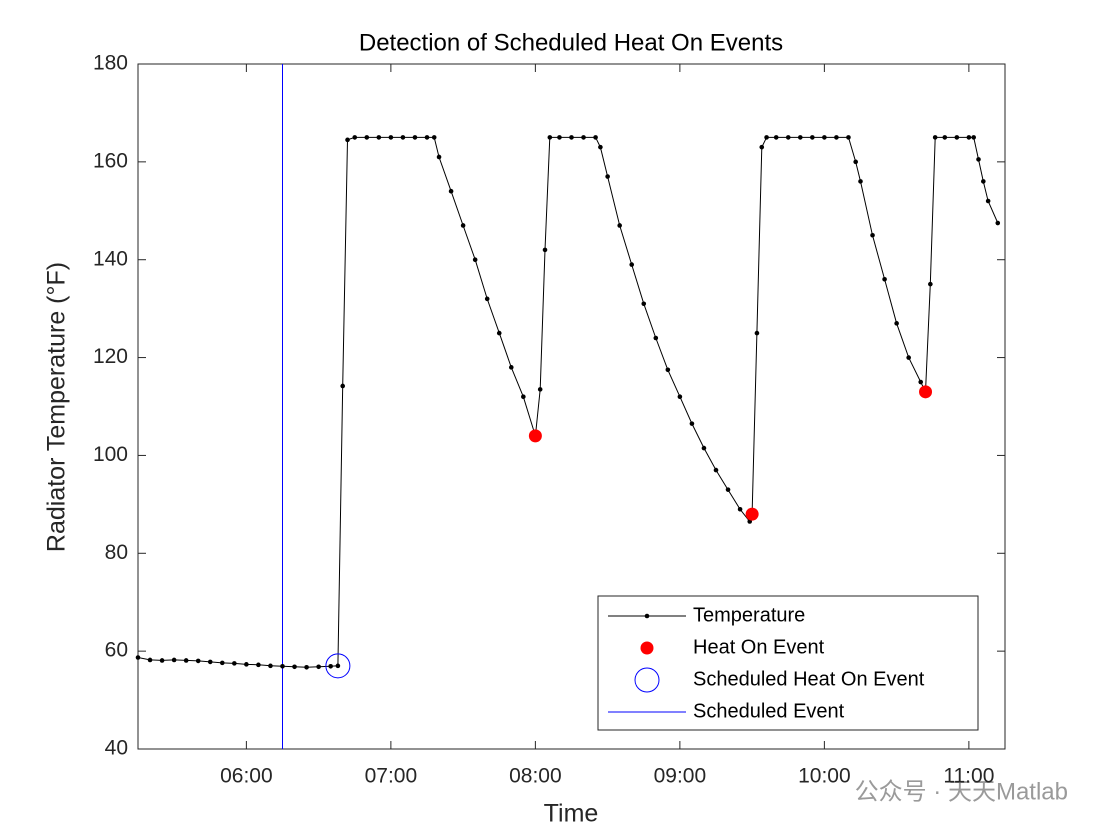  What do you see at coordinates (680, 776) in the screenshot?
I see `x-tick-label: 09:00` at bounding box center [680, 776].